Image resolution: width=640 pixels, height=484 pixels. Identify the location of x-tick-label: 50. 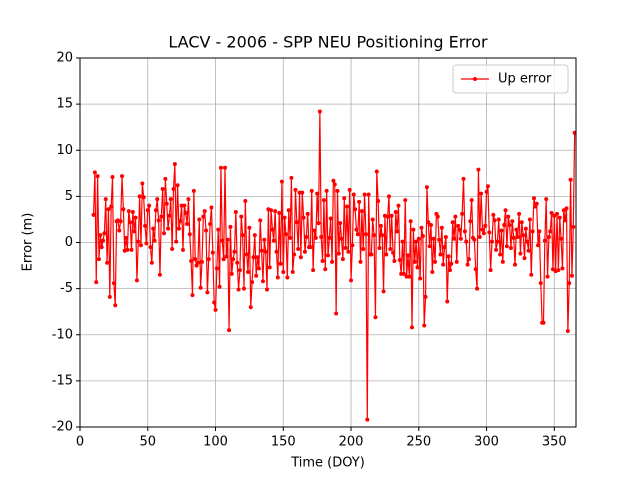
(147, 442).